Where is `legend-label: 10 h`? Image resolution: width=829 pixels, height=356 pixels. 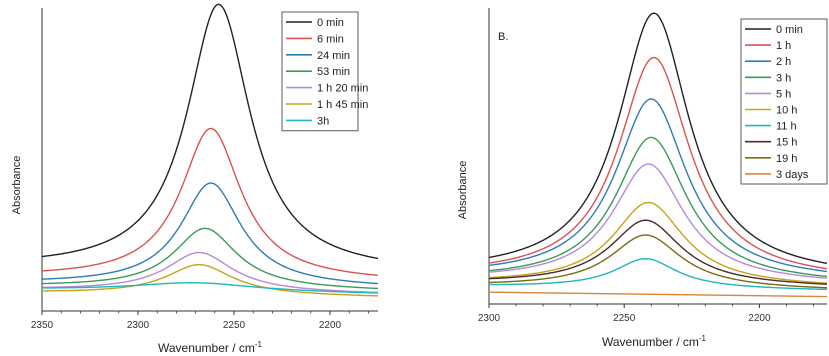 legend-label: 10 h is located at coordinates (786, 111).